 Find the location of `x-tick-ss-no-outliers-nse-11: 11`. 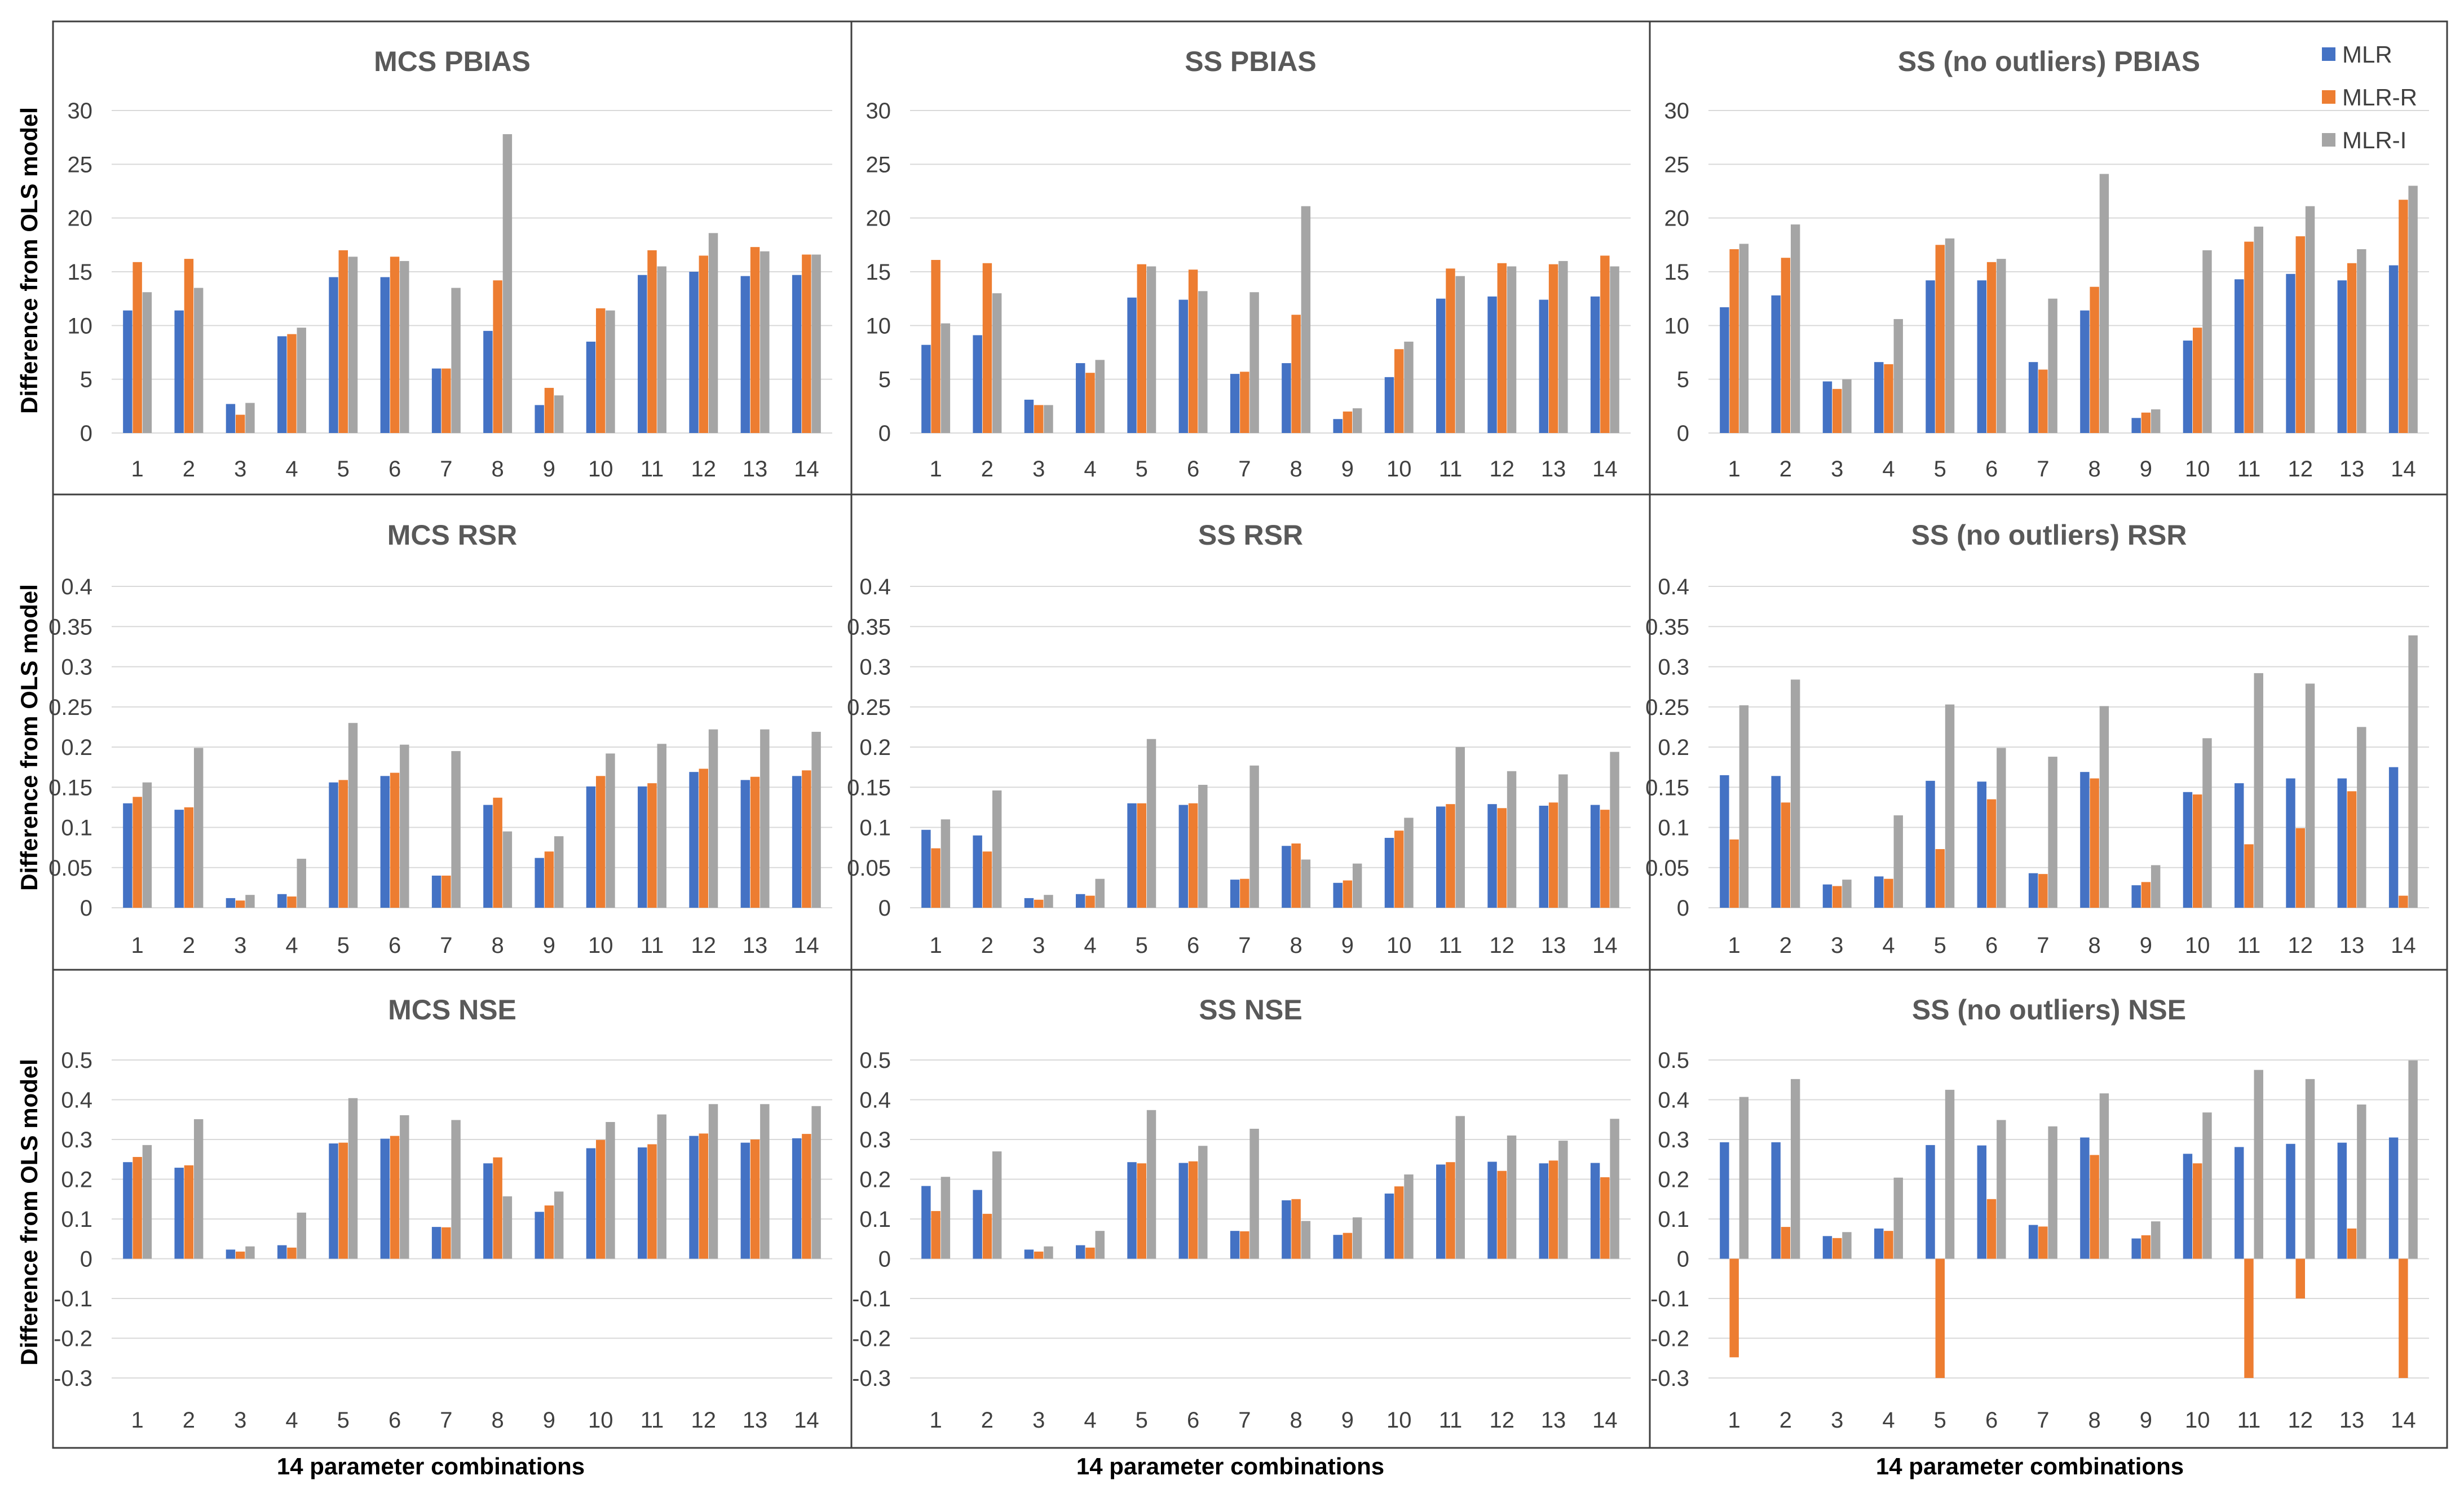

x-tick-ss-no-outliers-nse-11: 11 is located at coordinates (2249, 1420).